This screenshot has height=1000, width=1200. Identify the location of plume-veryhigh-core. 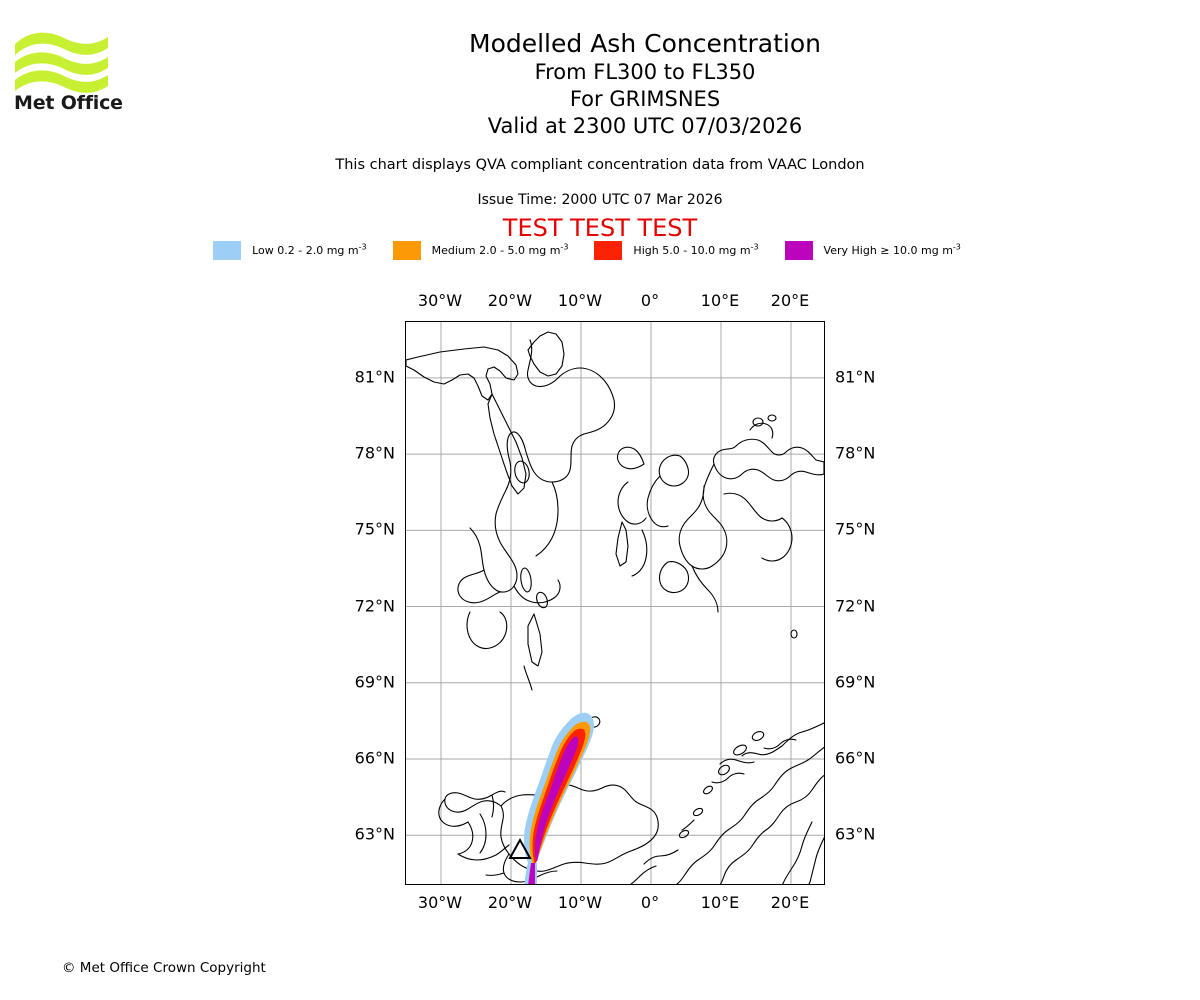
(556, 799).